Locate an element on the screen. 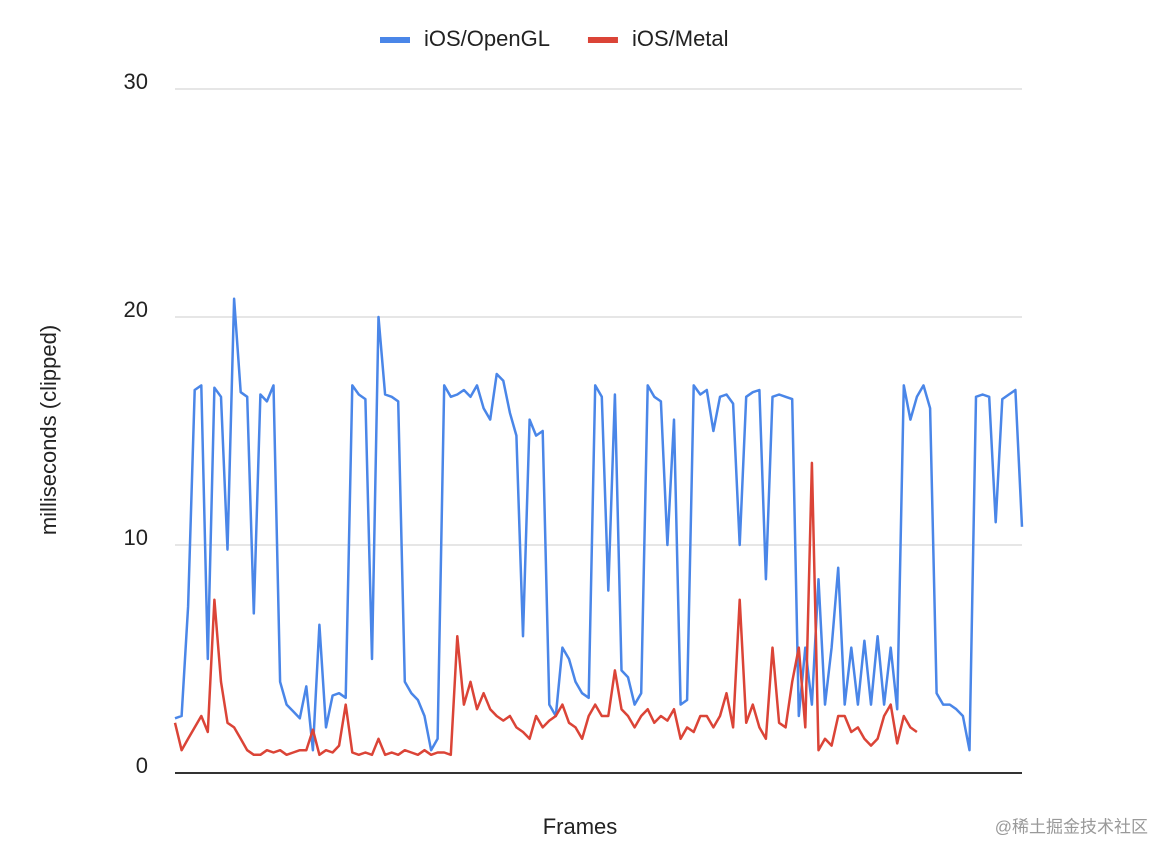 This screenshot has width=1168, height=866. y-tick-label: 0 is located at coordinates (142, 765).